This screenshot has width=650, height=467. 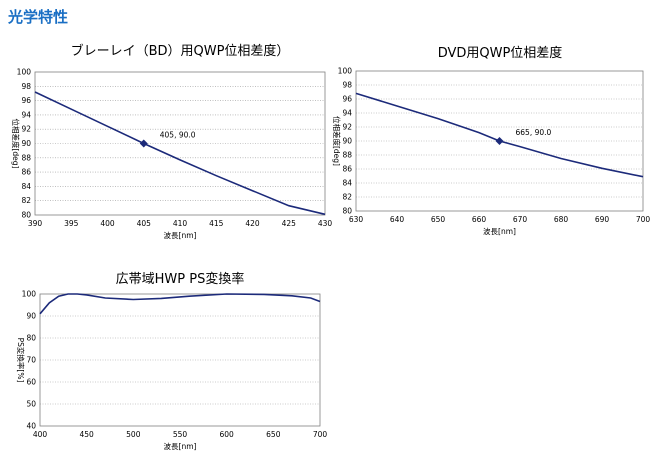 I want to click on hwp-xtick-label: 550, so click(x=180, y=434).